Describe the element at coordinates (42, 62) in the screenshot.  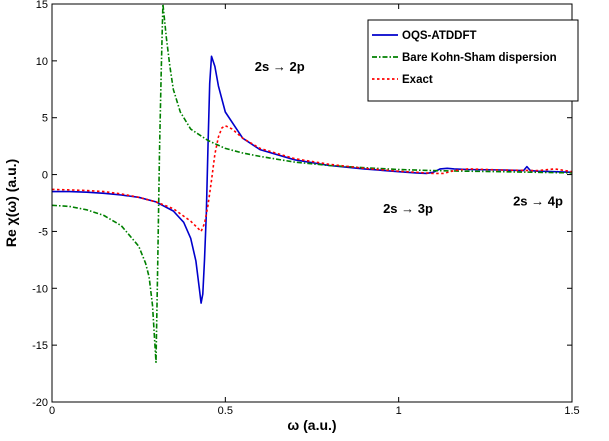
I see `y-tick-label: 10` at that location.